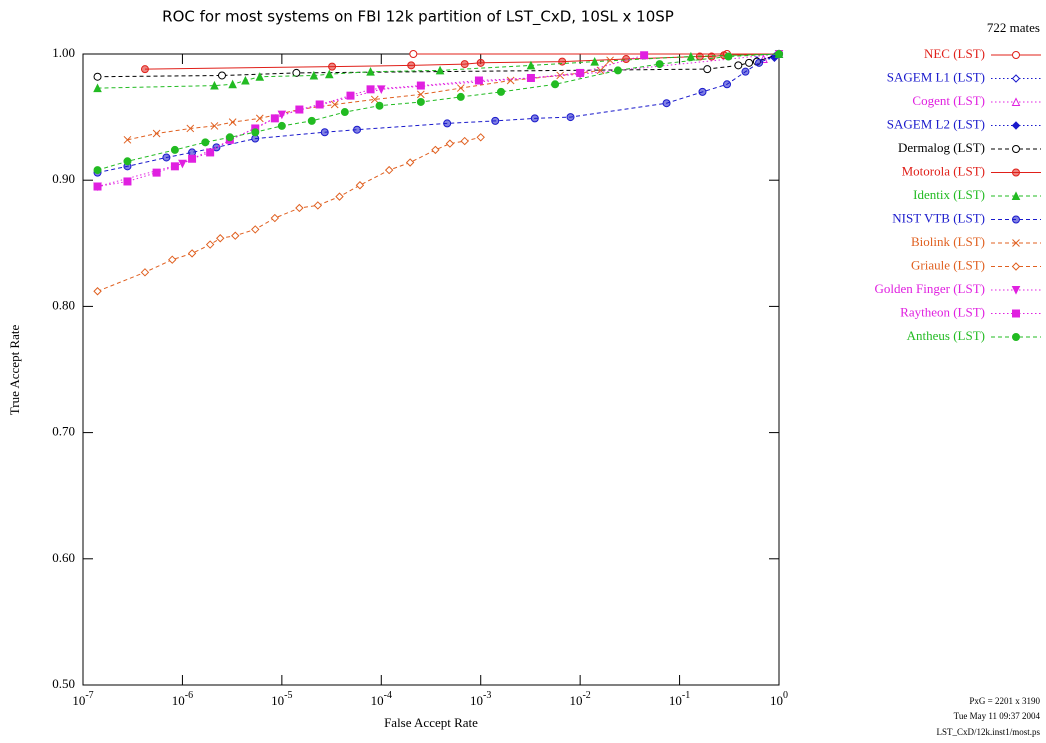 Image resolution: width=1046 pixels, height=743 pixels. What do you see at coordinates (948, 241) in the screenshot?
I see `legend-label: Biolink (LST)` at bounding box center [948, 241].